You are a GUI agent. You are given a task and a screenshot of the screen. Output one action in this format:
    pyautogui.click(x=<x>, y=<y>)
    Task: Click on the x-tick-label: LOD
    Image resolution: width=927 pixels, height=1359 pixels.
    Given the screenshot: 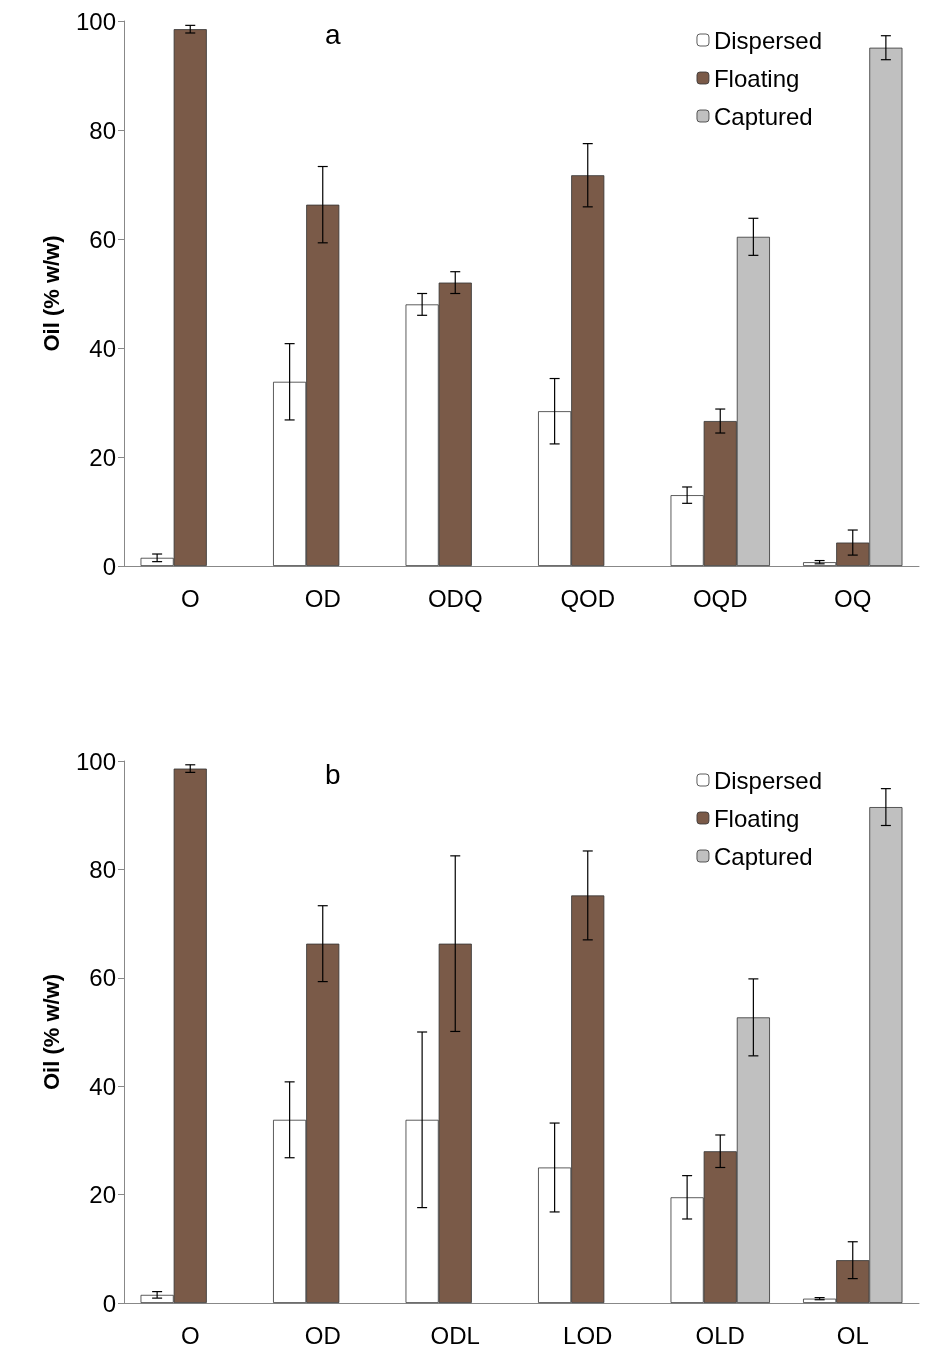 What is the action you would take?
    pyautogui.click(x=588, y=1335)
    